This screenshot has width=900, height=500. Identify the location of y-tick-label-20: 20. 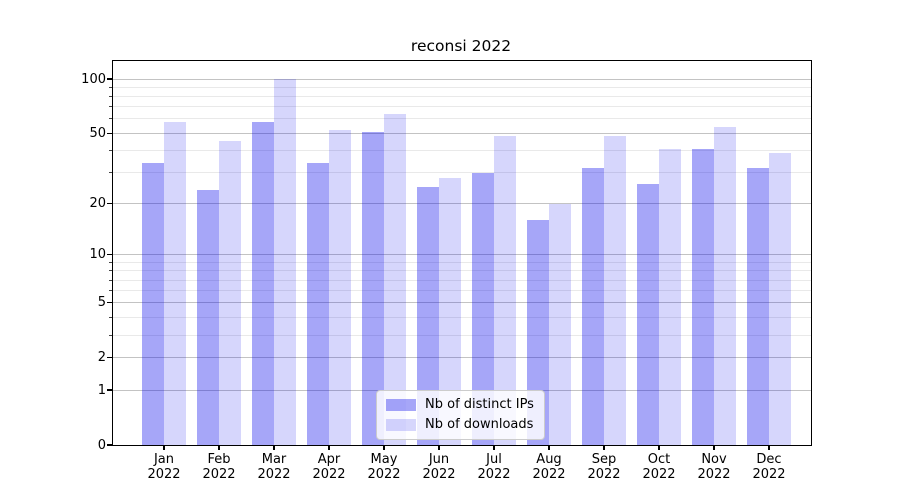
(97, 204).